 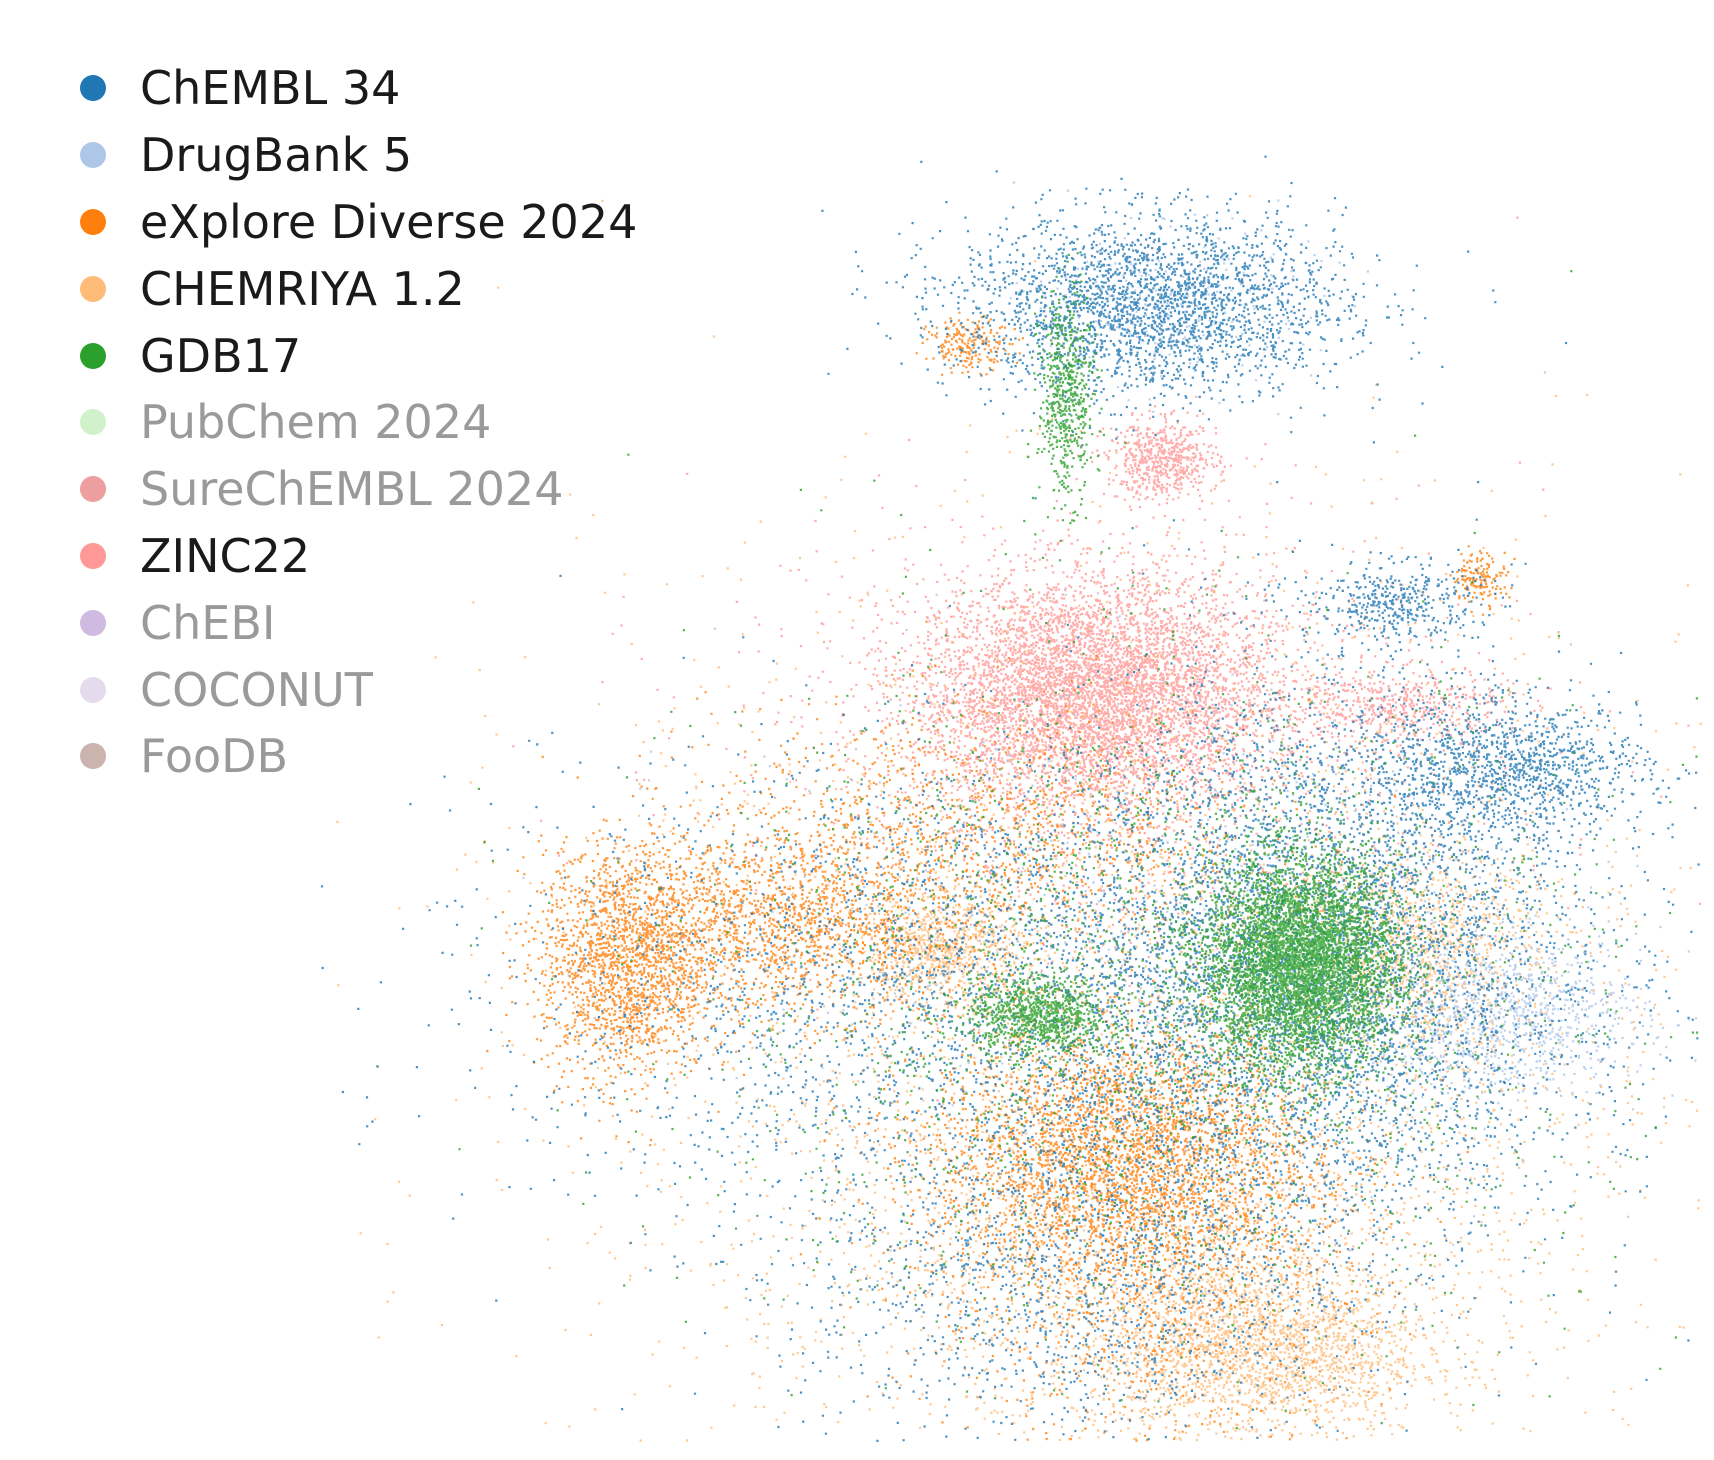 What do you see at coordinates (316, 422) in the screenshot?
I see `legend-label: PubChem 2024` at bounding box center [316, 422].